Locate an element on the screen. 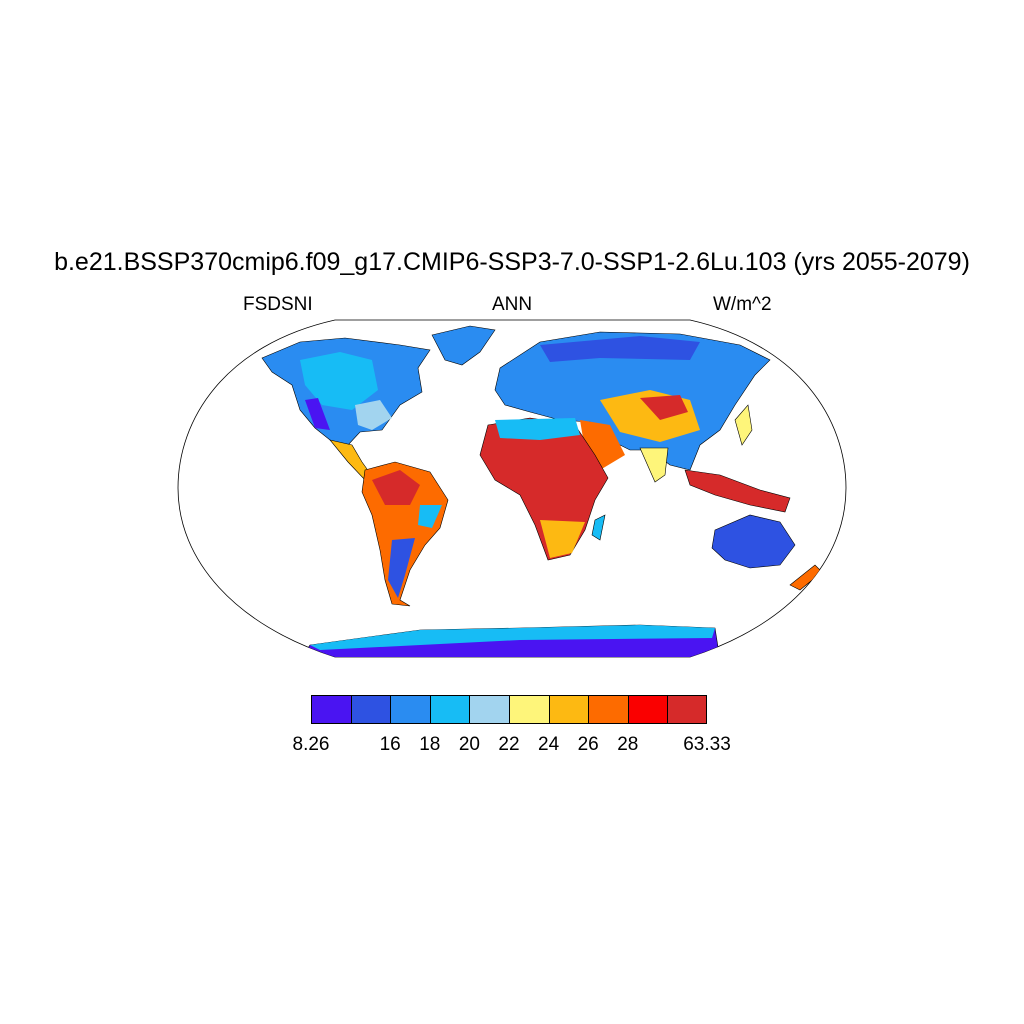 The height and width of the screenshot is (1024, 1024). africa-south is located at coordinates (562, 539).